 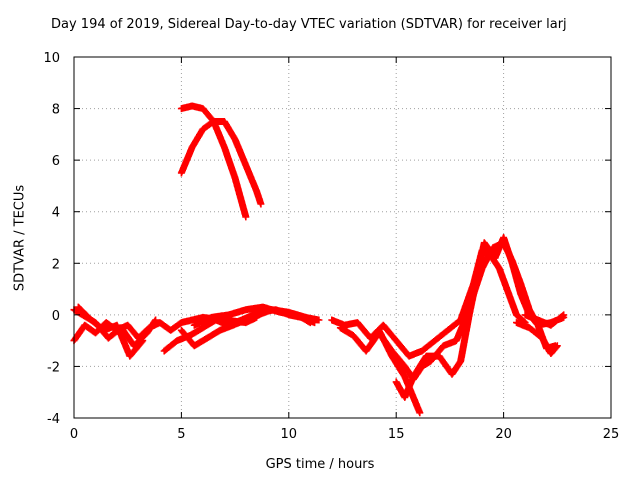 I want to click on series-track-f, so click(x=252, y=316).